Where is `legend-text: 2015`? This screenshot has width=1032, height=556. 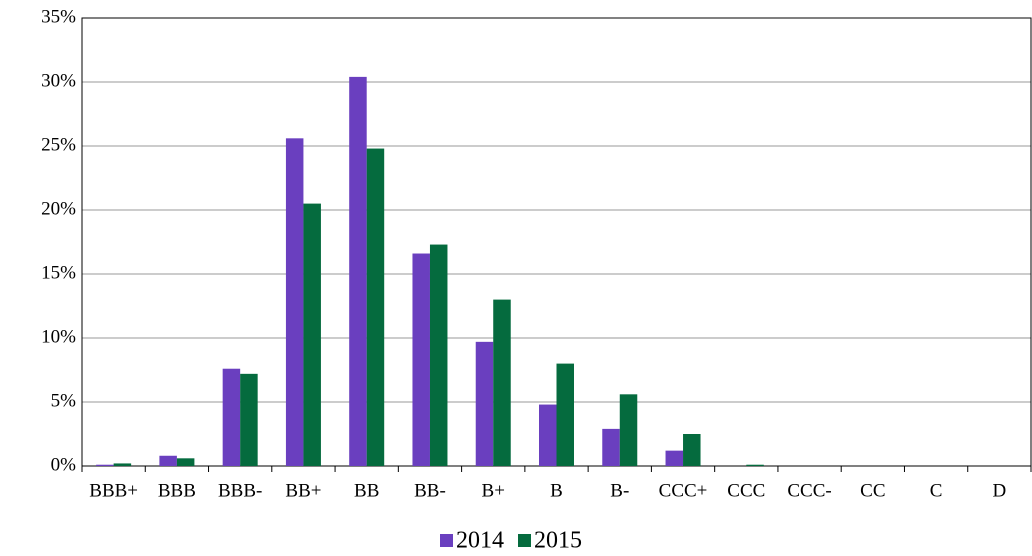 legend-text: 2015 is located at coordinates (558, 541).